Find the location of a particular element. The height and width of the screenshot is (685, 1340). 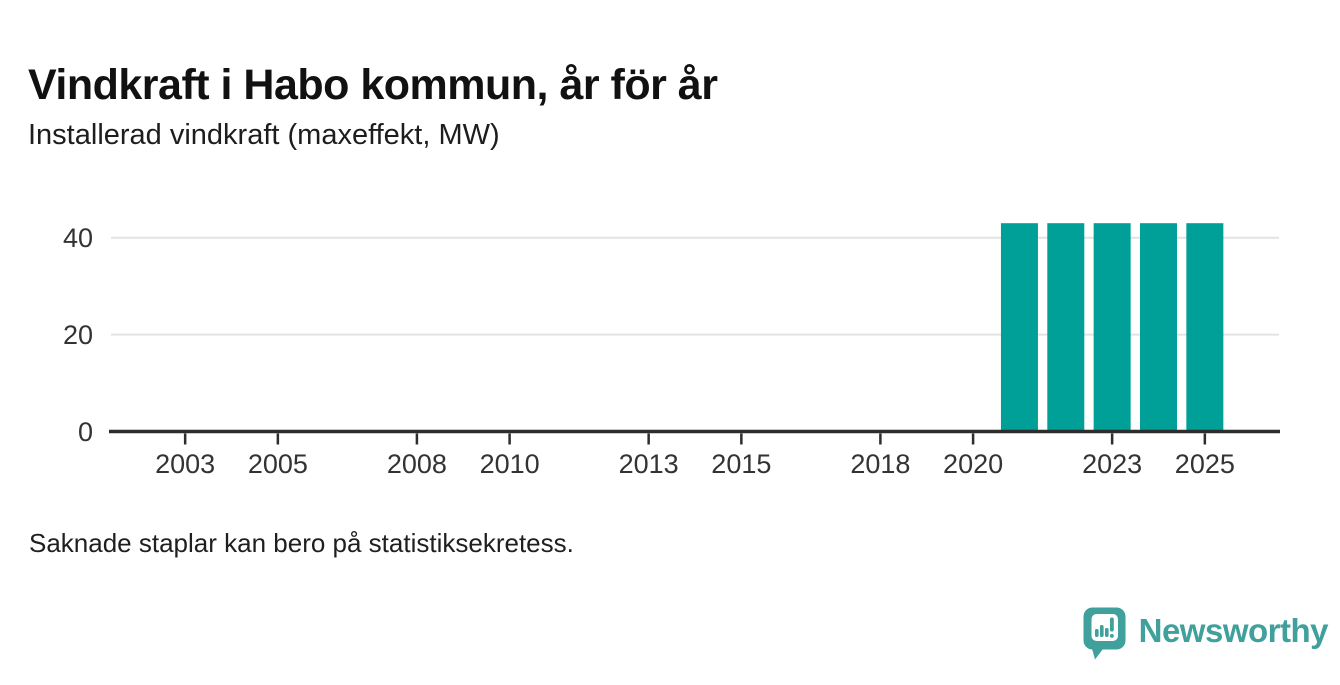

x-tick-label-2023: 2023 is located at coordinates (1112, 464).